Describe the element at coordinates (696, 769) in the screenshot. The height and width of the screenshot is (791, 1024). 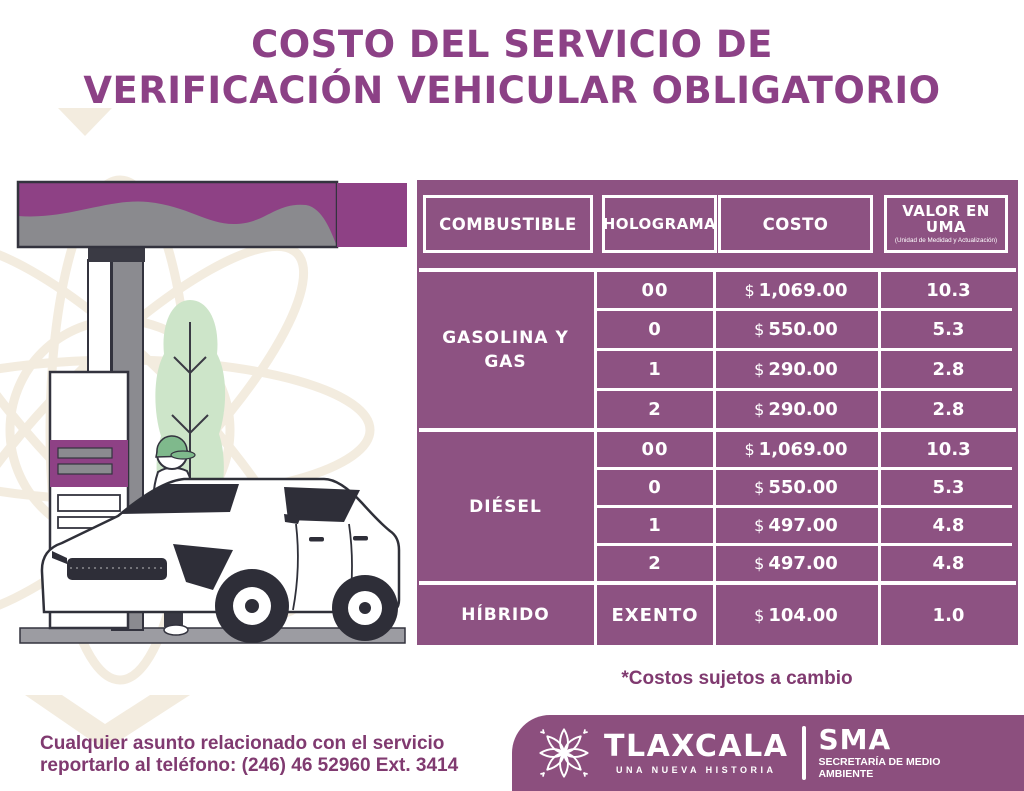
I see `state-brand-tagline: UNA NUEVA HISTORIA` at that location.